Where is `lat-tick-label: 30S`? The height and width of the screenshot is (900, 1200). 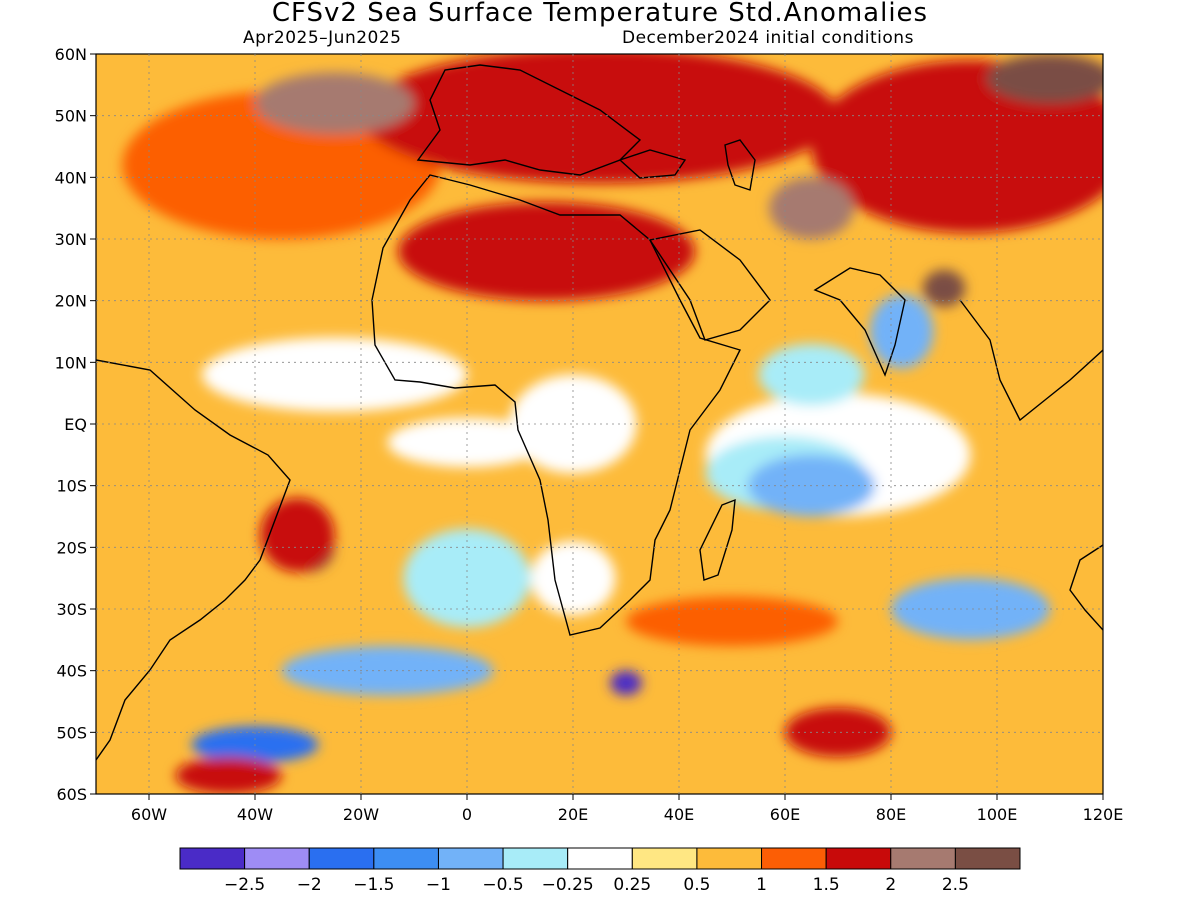
lat-tick-label: 30S is located at coordinates (71, 609).